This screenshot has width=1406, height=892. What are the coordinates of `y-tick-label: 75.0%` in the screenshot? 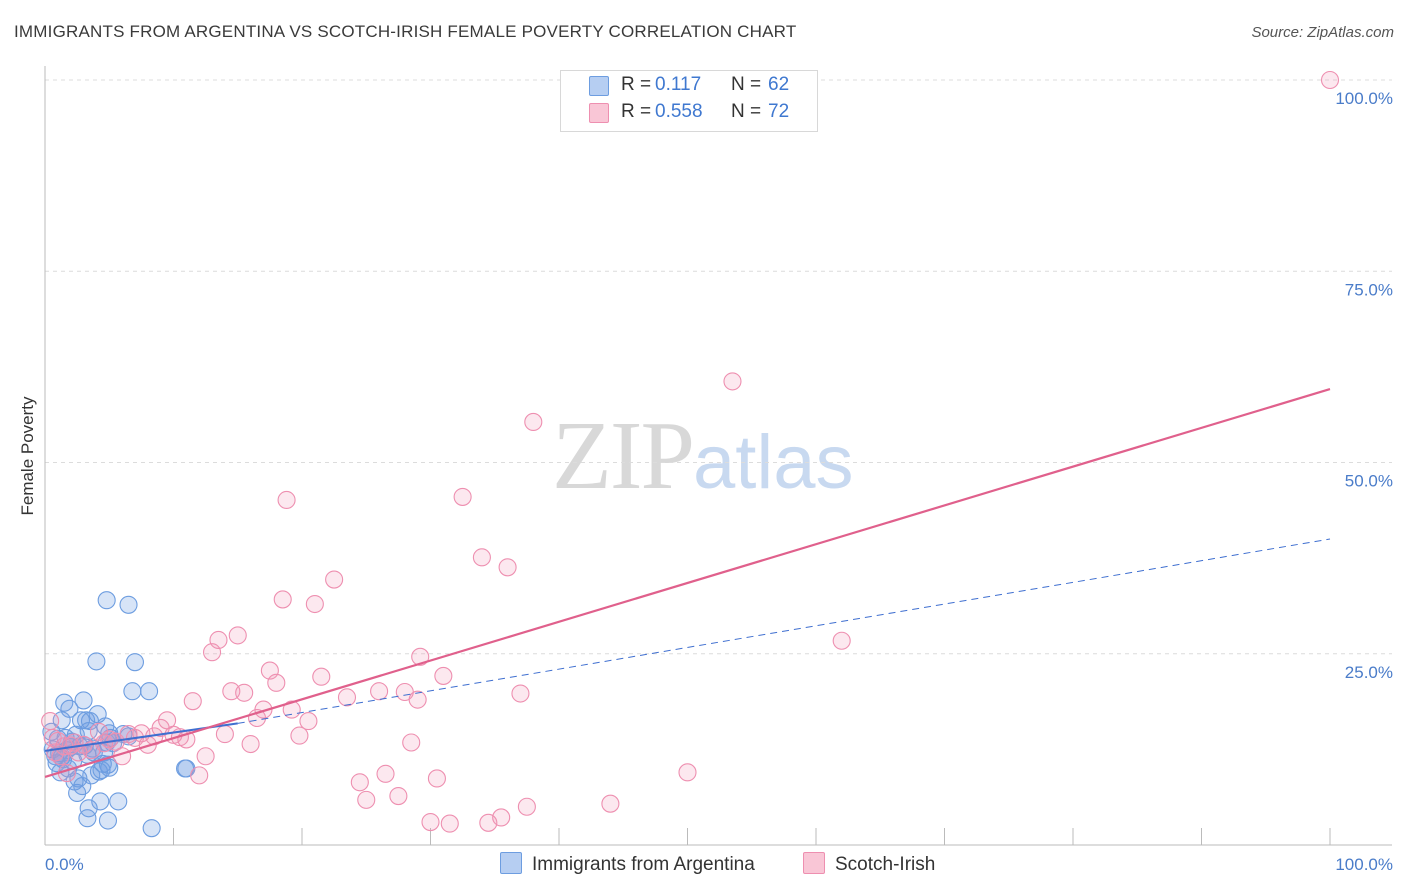 It's located at (1369, 289).